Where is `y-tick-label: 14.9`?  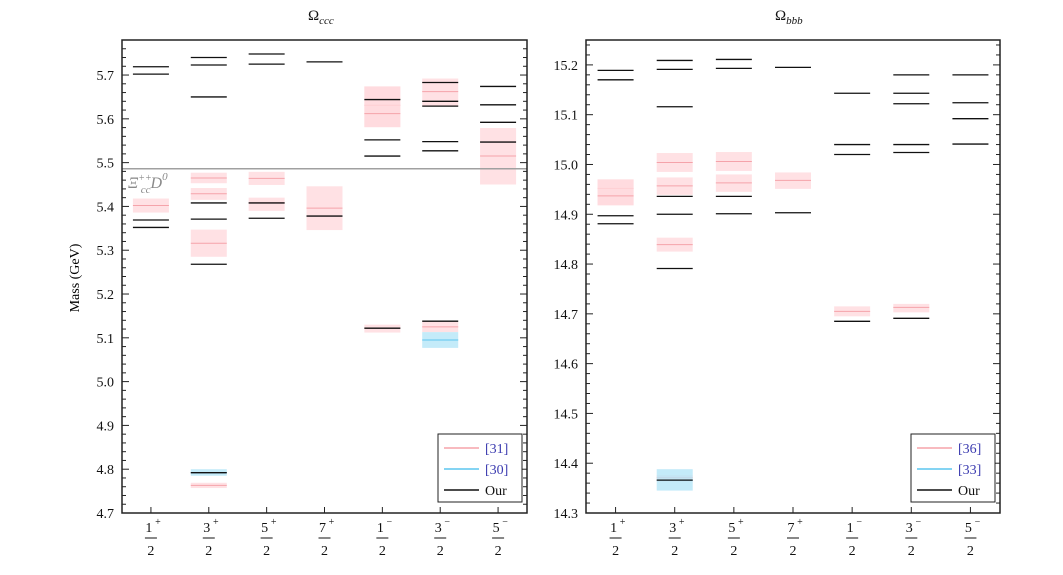
y-tick-label: 14.9 is located at coordinates (566, 215).